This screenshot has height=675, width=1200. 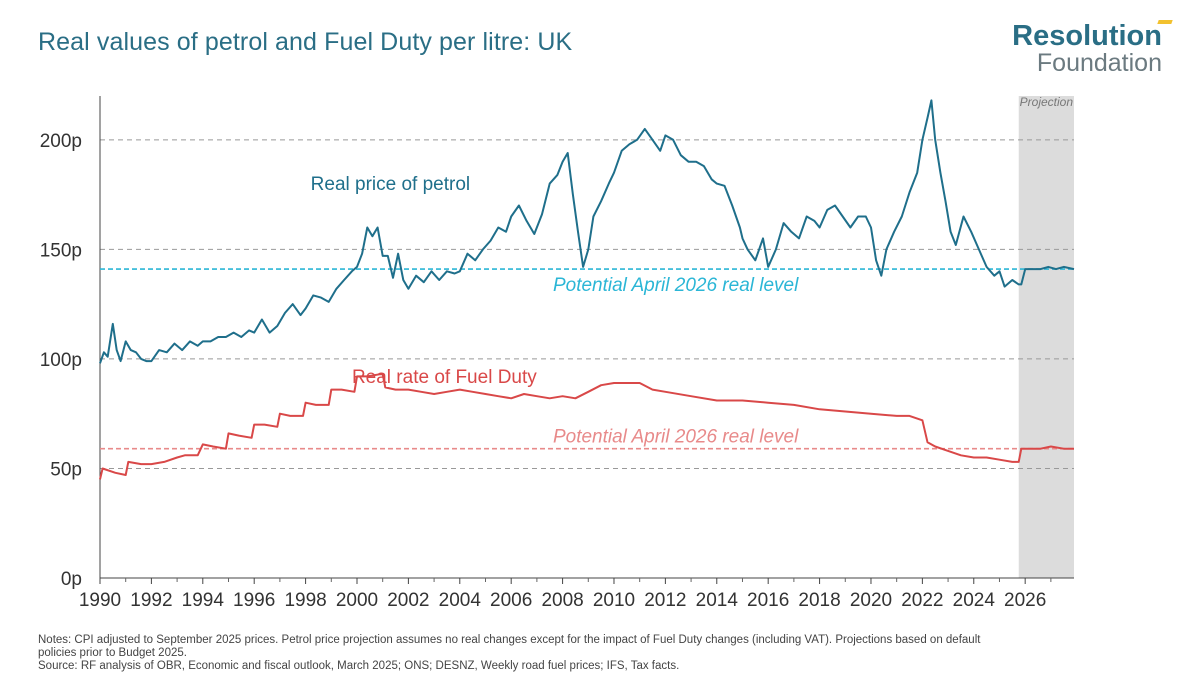 I want to click on x-tick-label: 2012, so click(x=665, y=600).